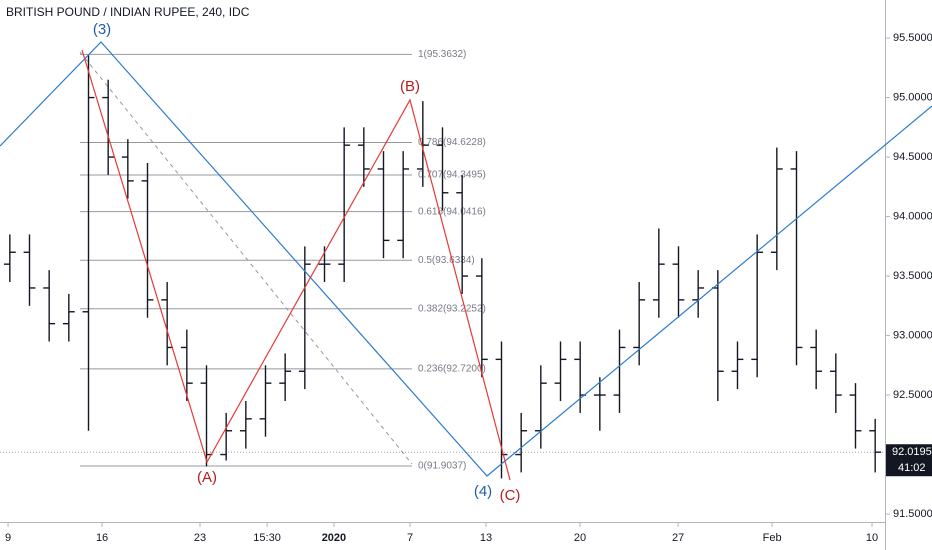  I want to click on fib-label: 0.236(92.7200), so click(452, 369).